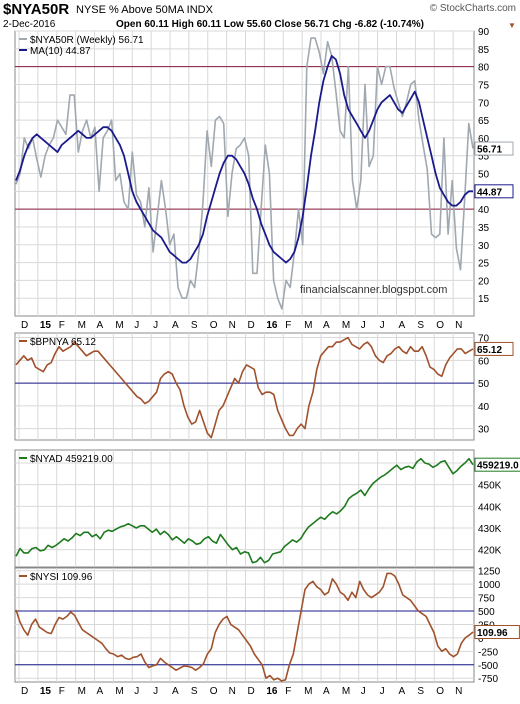  I want to click on x-tick-label: 15, so click(46, 691).